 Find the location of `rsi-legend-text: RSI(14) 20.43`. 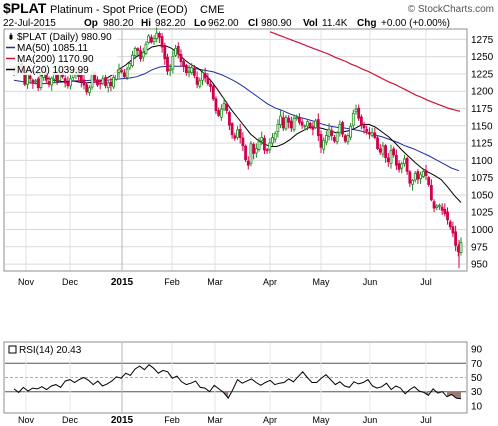

rsi-legend-text: RSI(14) 20.43 is located at coordinates (50, 350).